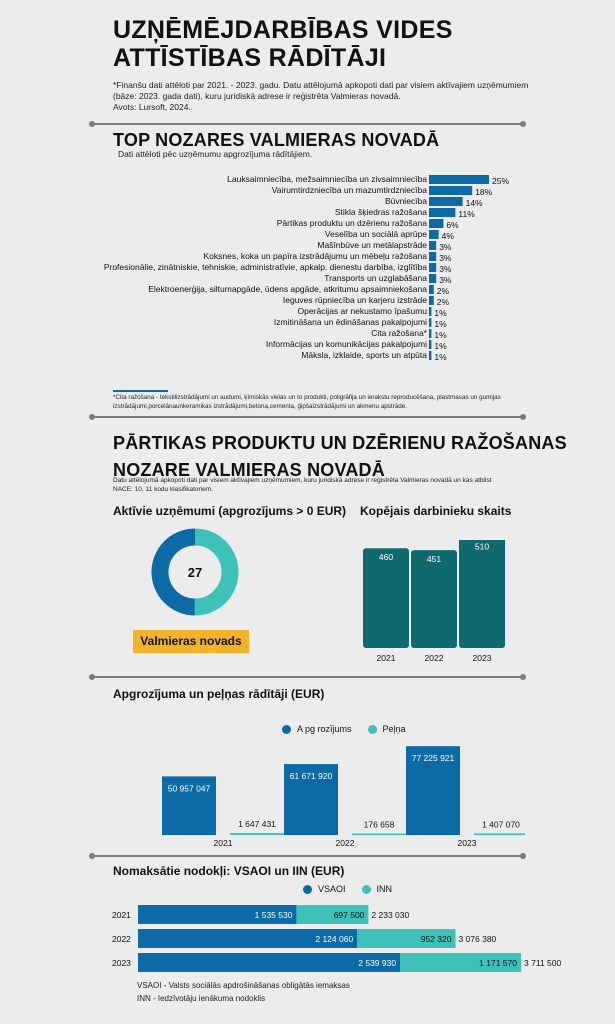 This screenshot has width=615, height=1024. Describe the element at coordinates (201, 998) in the screenshot. I see `taxes-note-line2: INN - Iedzīvotāju ienākuma nodoklis` at that location.